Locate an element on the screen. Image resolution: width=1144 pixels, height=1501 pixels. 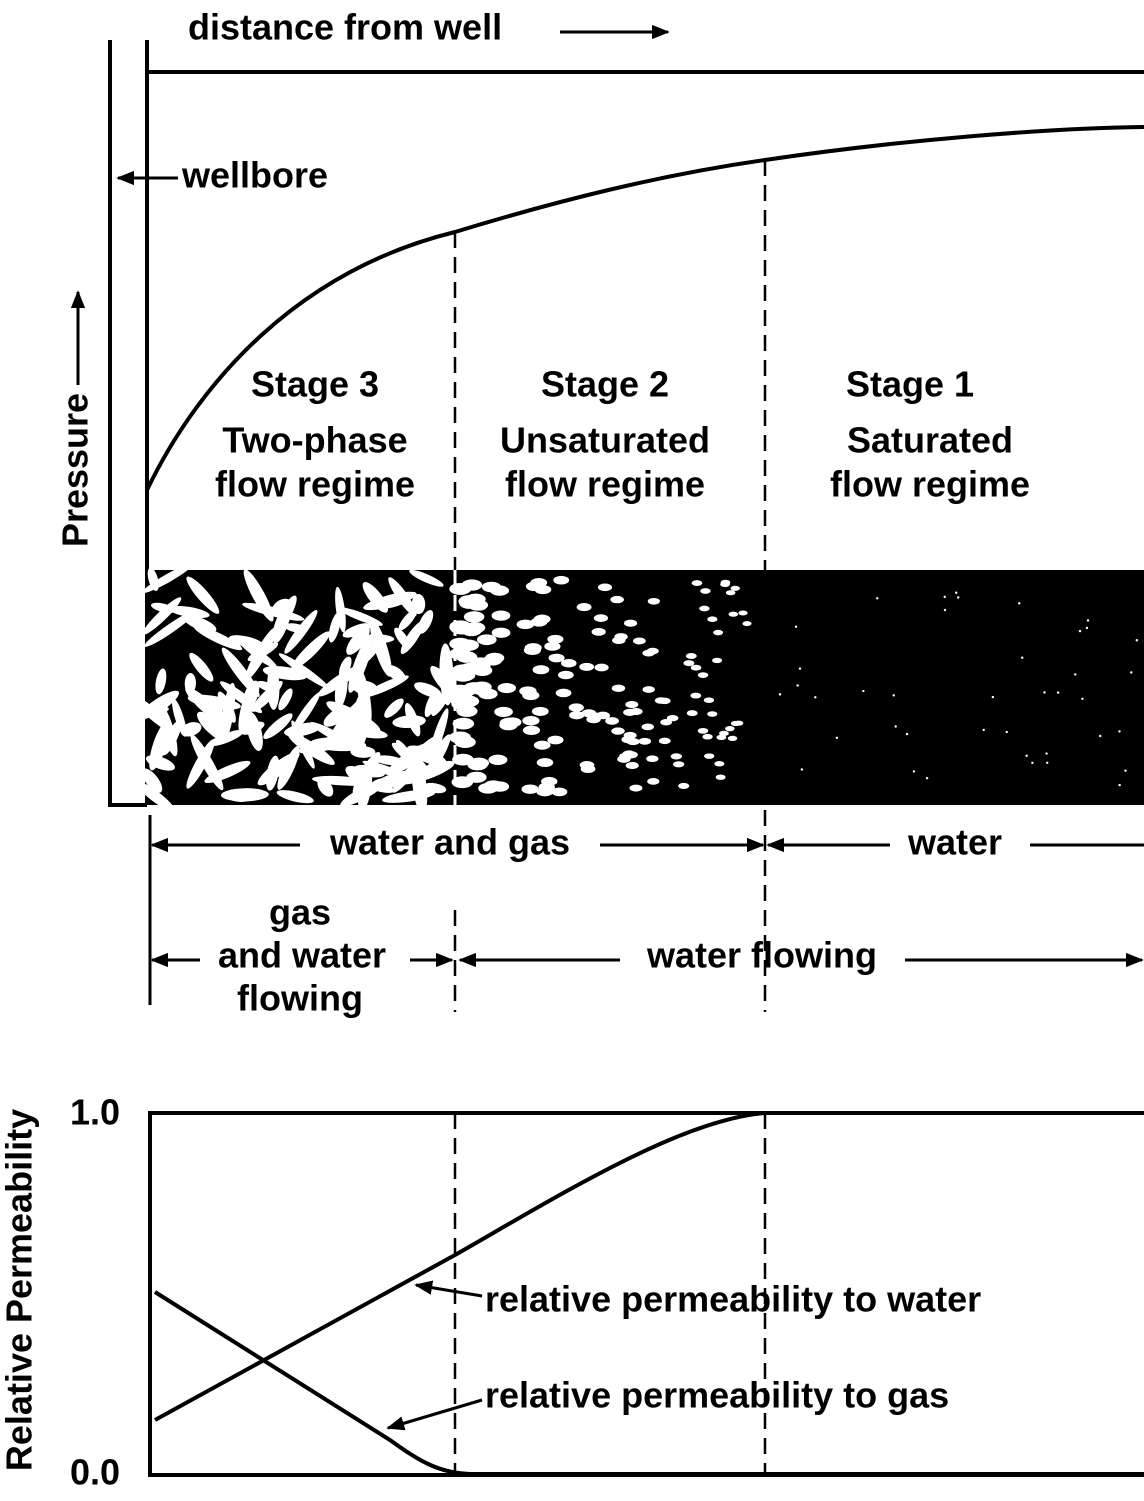
stage-name: Stage 1 is located at coordinates (910, 384).